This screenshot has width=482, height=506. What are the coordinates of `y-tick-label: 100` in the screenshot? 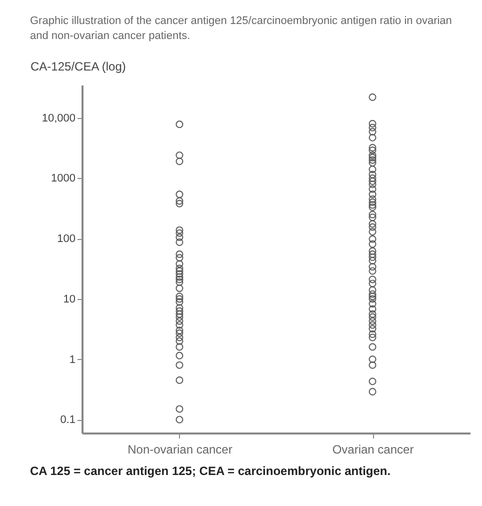 It's located at (66, 239).